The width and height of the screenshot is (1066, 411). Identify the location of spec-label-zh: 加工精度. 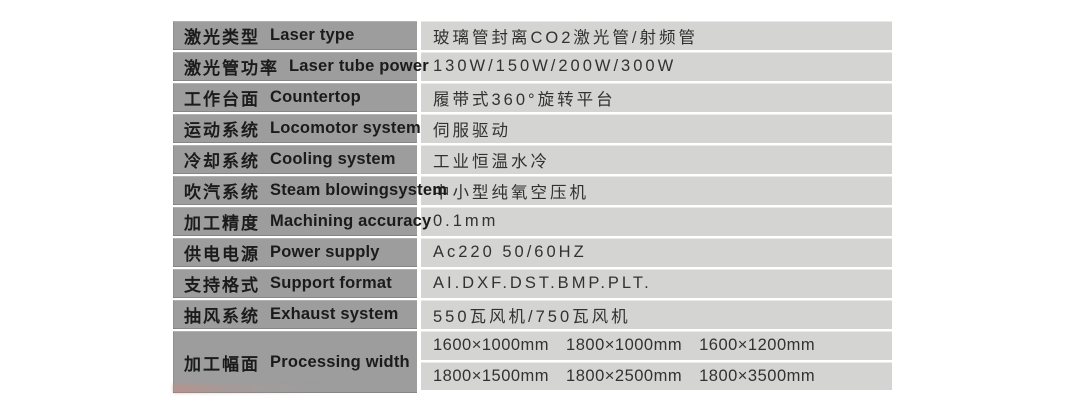
(222, 223).